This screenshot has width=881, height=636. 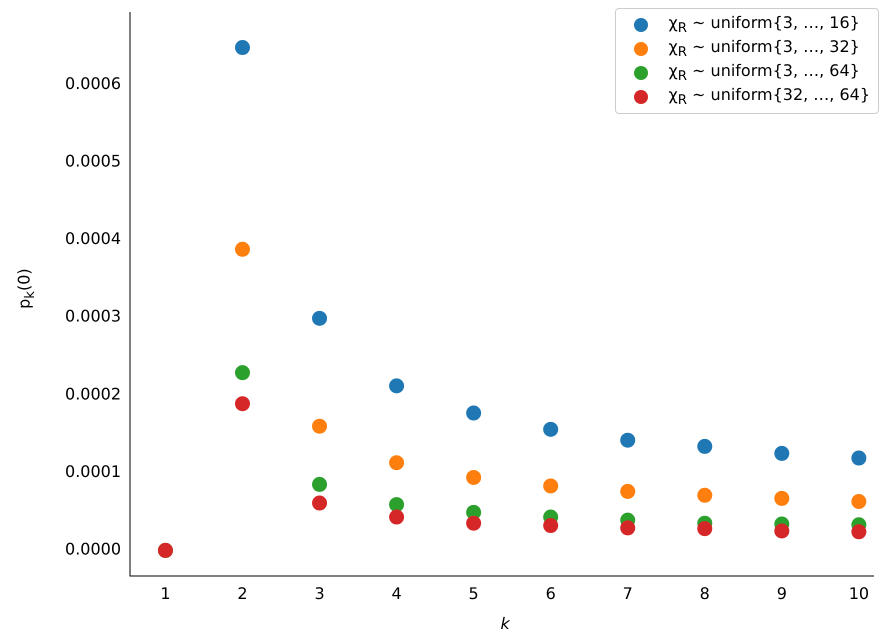 What do you see at coordinates (781, 593) in the screenshot?
I see `x-tick-label: 9` at bounding box center [781, 593].